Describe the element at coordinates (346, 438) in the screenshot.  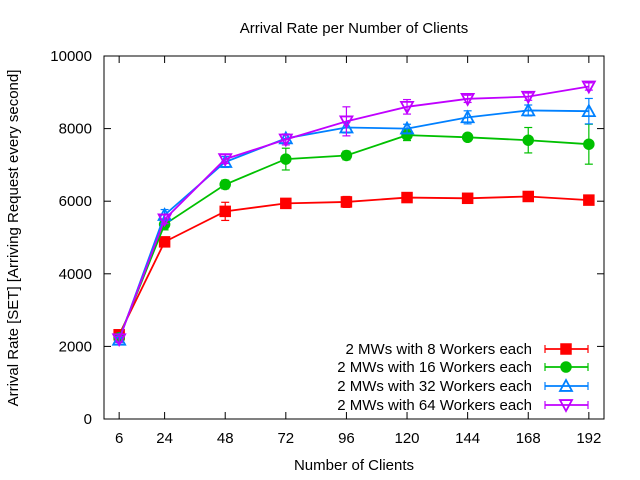
I see `x-tick-label-96: 96` at that location.